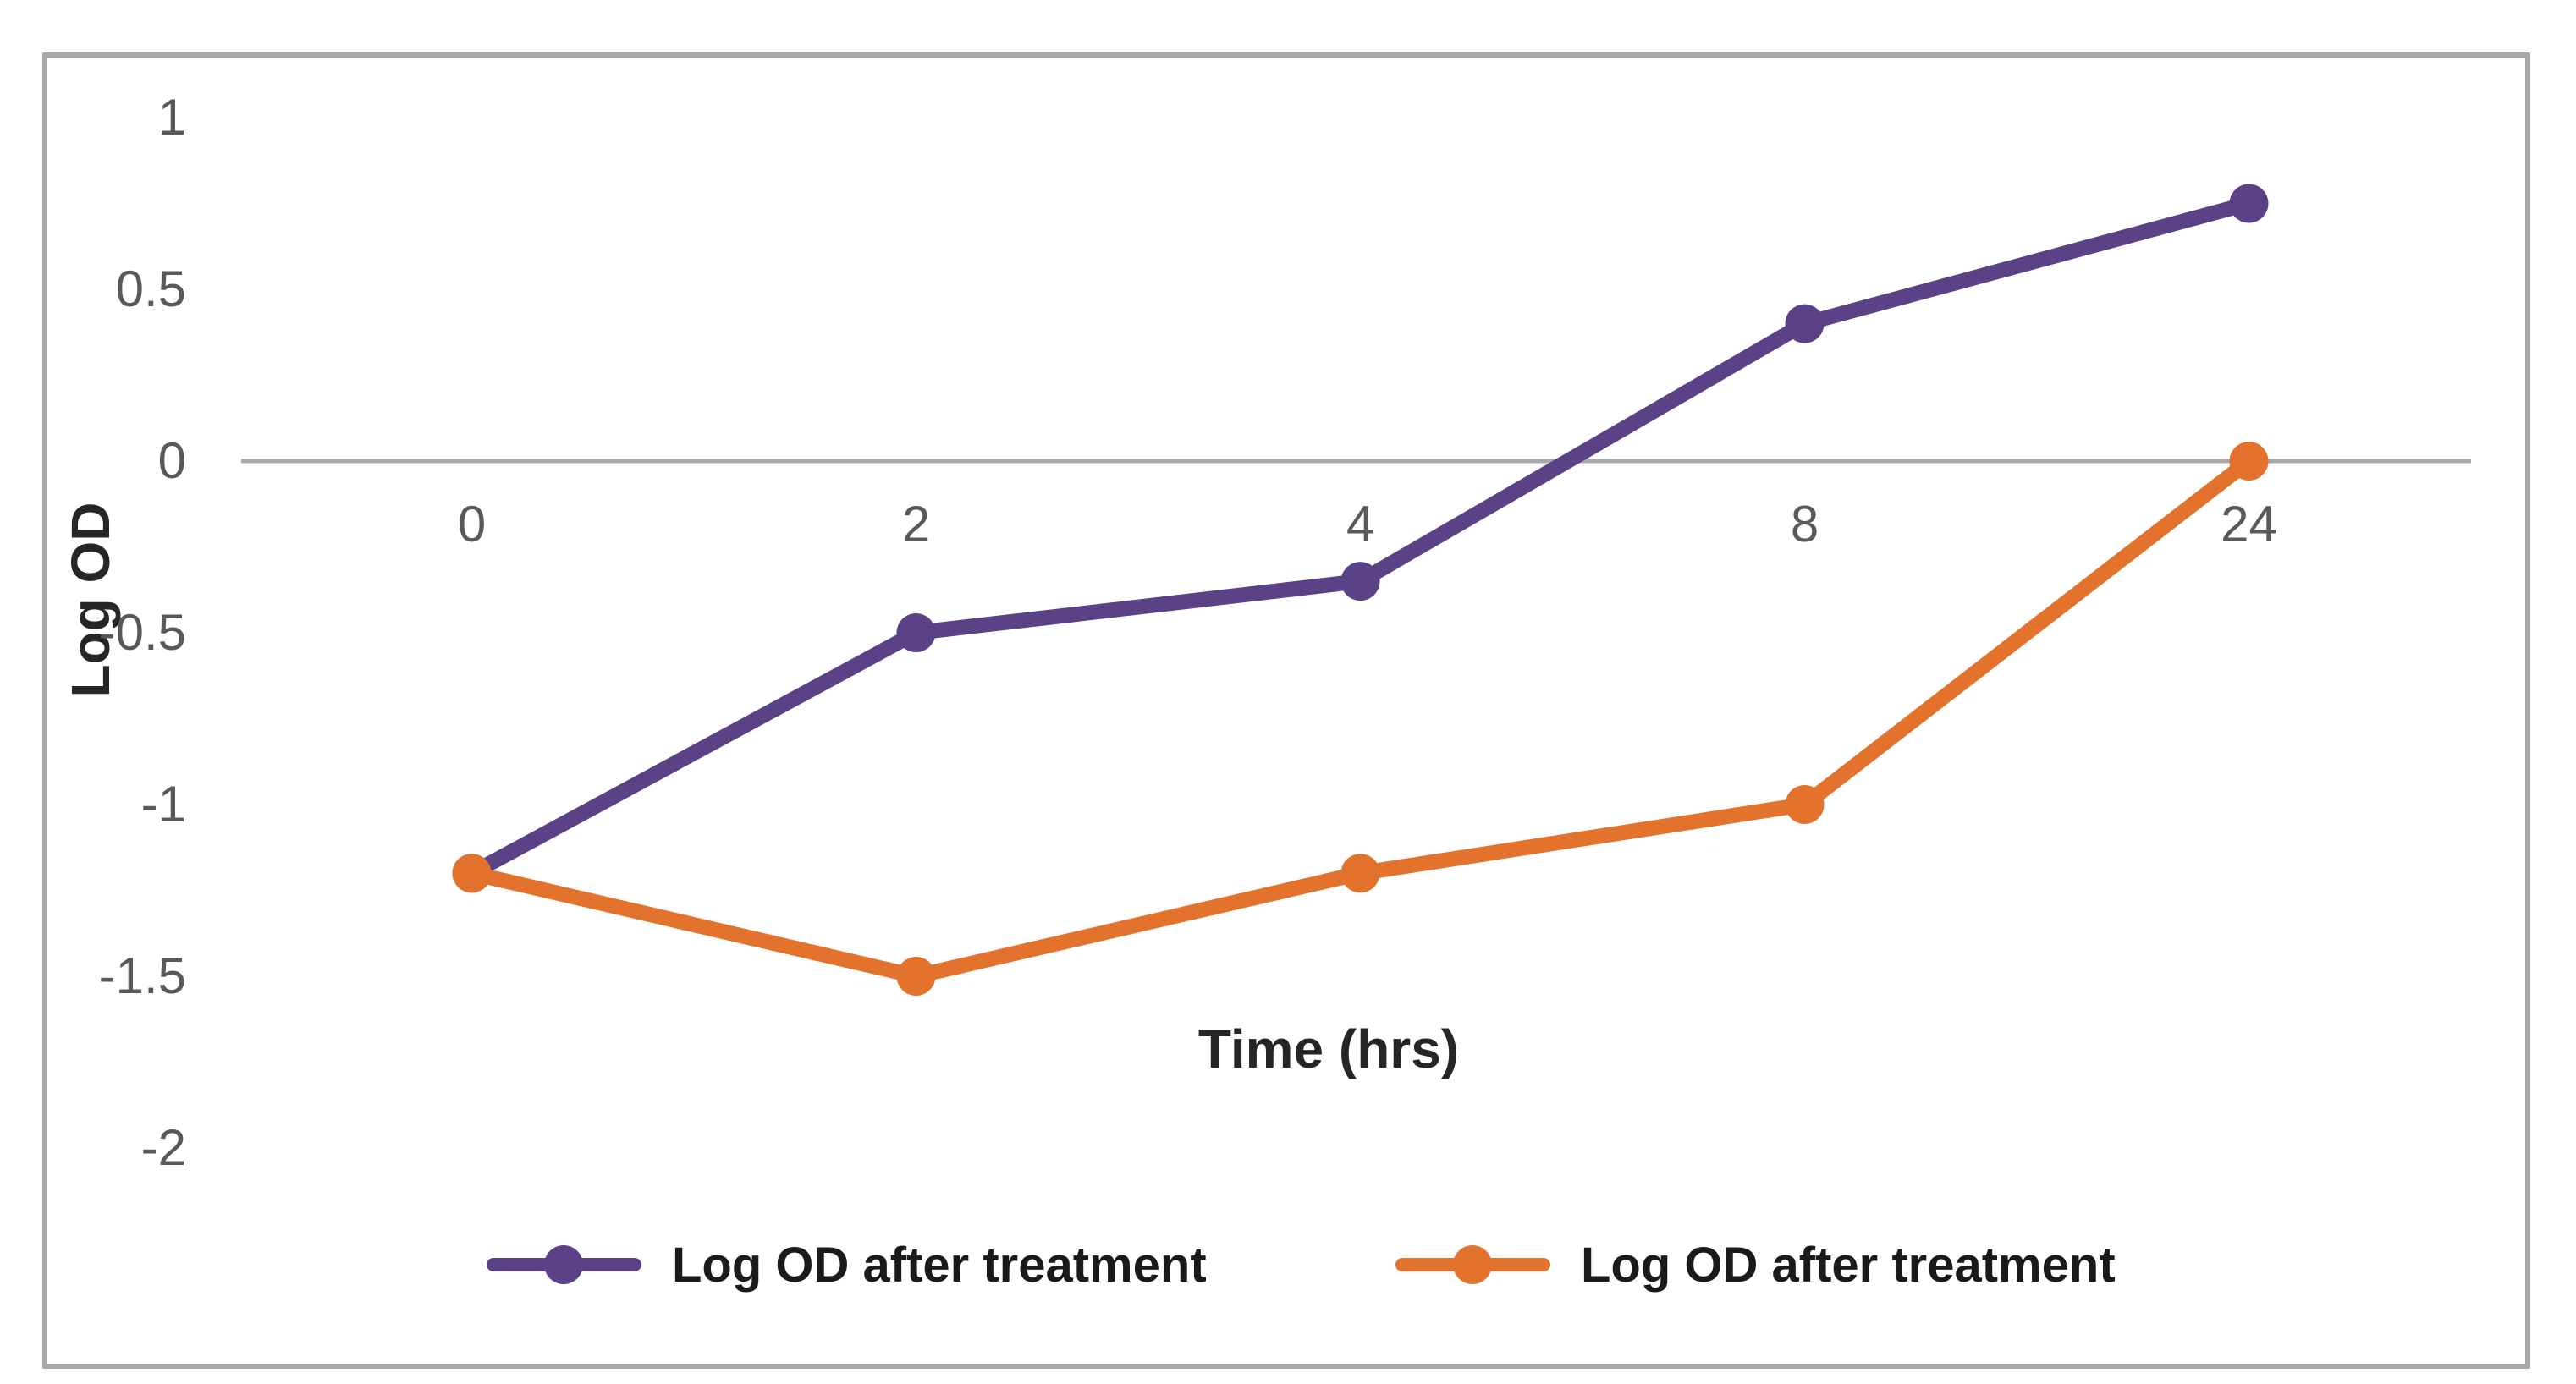 The image size is (2576, 1384). Describe the element at coordinates (1360, 524) in the screenshot. I see `x-tick-label: 4` at that location.